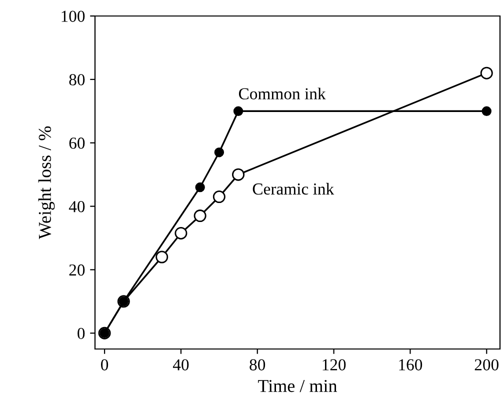  What do you see at coordinates (486, 364) in the screenshot?
I see `x-tick-label: 200` at bounding box center [486, 364].